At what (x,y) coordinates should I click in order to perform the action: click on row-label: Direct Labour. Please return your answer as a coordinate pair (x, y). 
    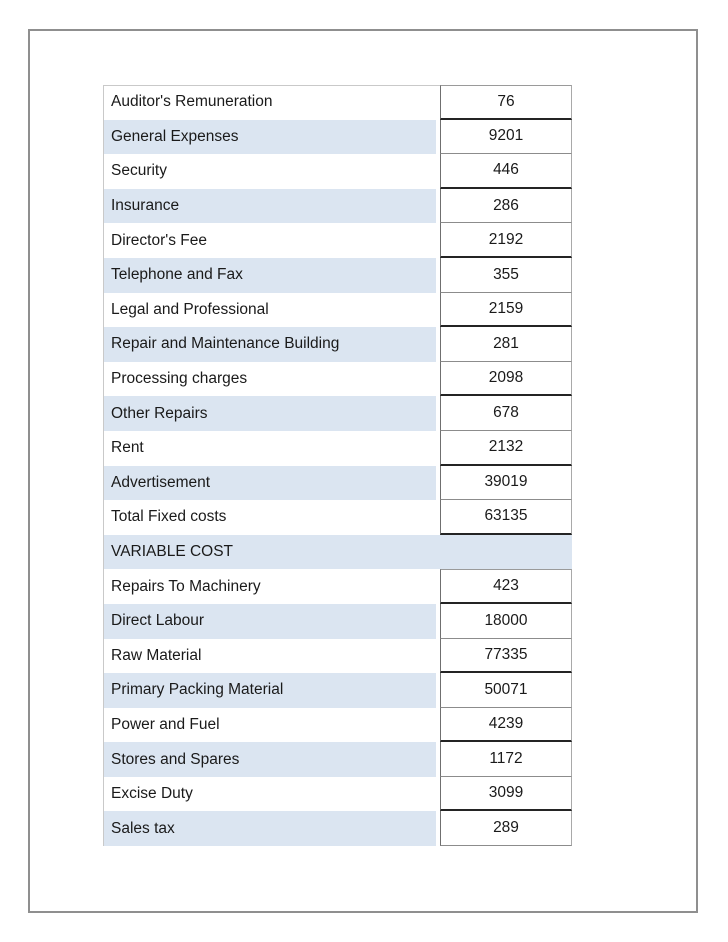
    Looking at the image, I should click on (269, 621).